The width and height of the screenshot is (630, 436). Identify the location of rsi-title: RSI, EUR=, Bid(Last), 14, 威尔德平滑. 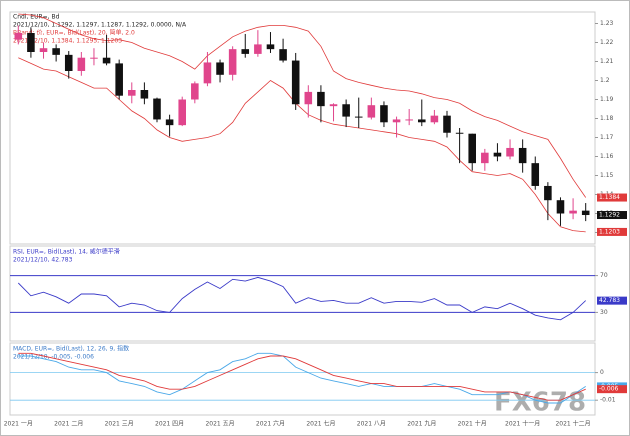
(66, 252).